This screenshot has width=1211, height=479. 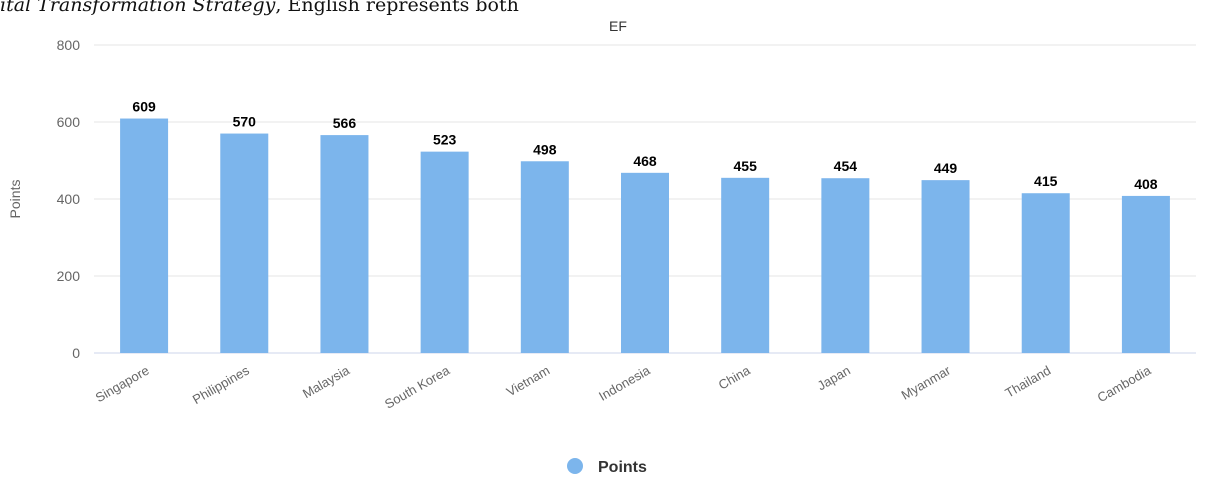 What do you see at coordinates (122, 384) in the screenshot?
I see `x-tick-label: Singapore` at bounding box center [122, 384].